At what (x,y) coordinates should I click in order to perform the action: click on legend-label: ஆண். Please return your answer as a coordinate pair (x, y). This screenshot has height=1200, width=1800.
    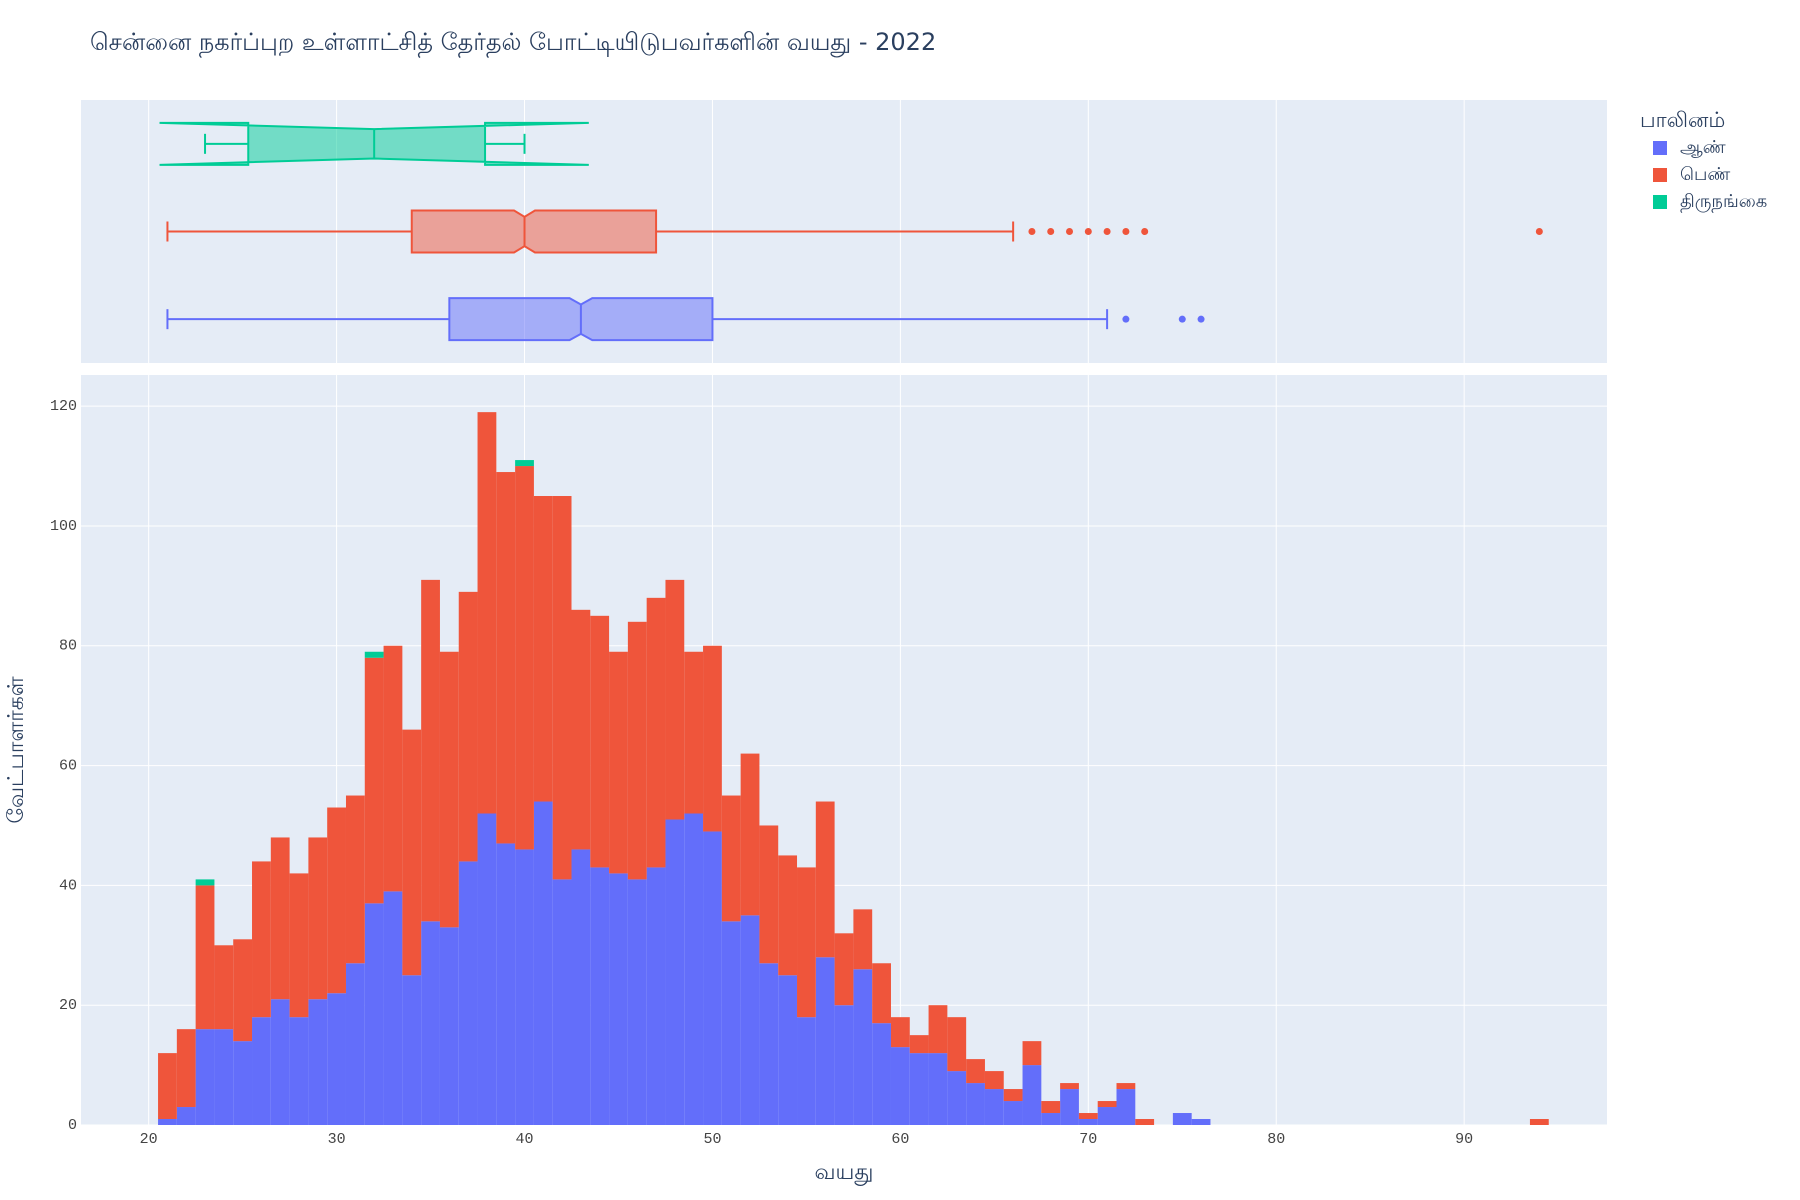
    Looking at the image, I should click on (1703, 147).